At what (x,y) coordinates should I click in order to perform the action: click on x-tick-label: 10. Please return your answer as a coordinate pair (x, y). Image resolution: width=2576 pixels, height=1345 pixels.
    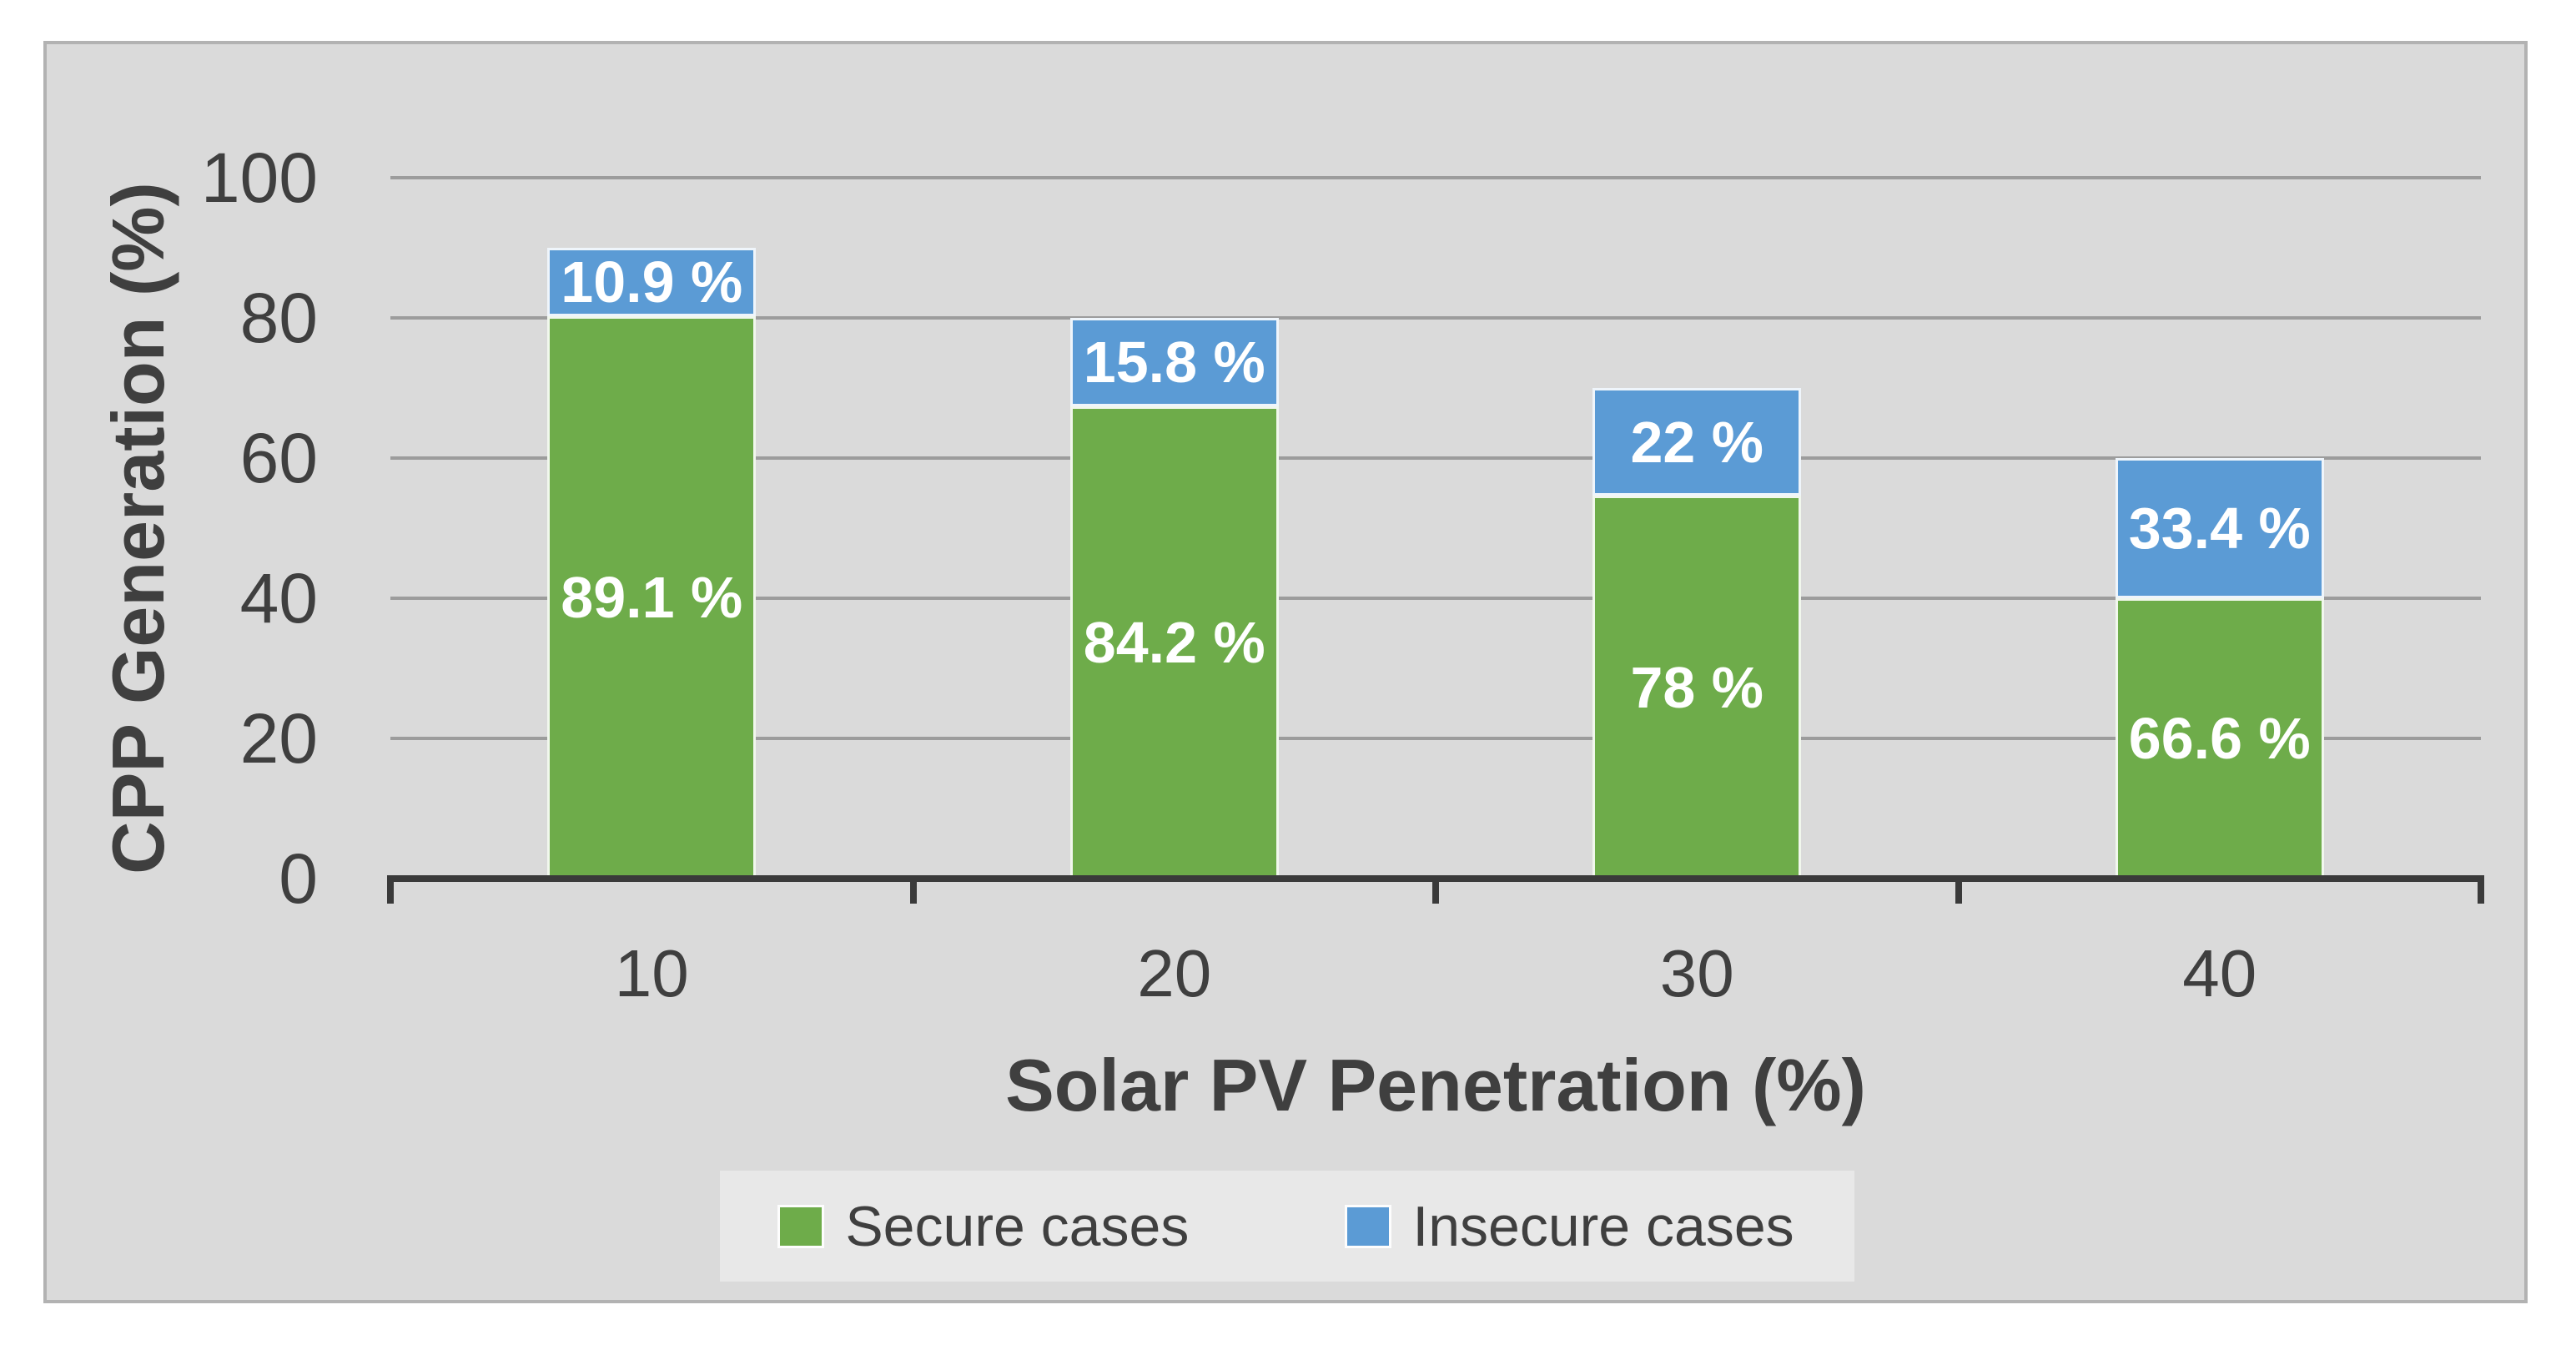
    Looking at the image, I should click on (651, 973).